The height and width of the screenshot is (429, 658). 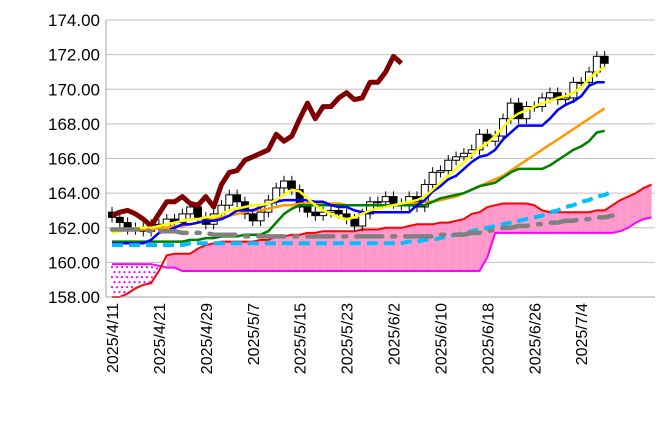 I want to click on y-tick-label: 170.00, so click(x=74, y=89).